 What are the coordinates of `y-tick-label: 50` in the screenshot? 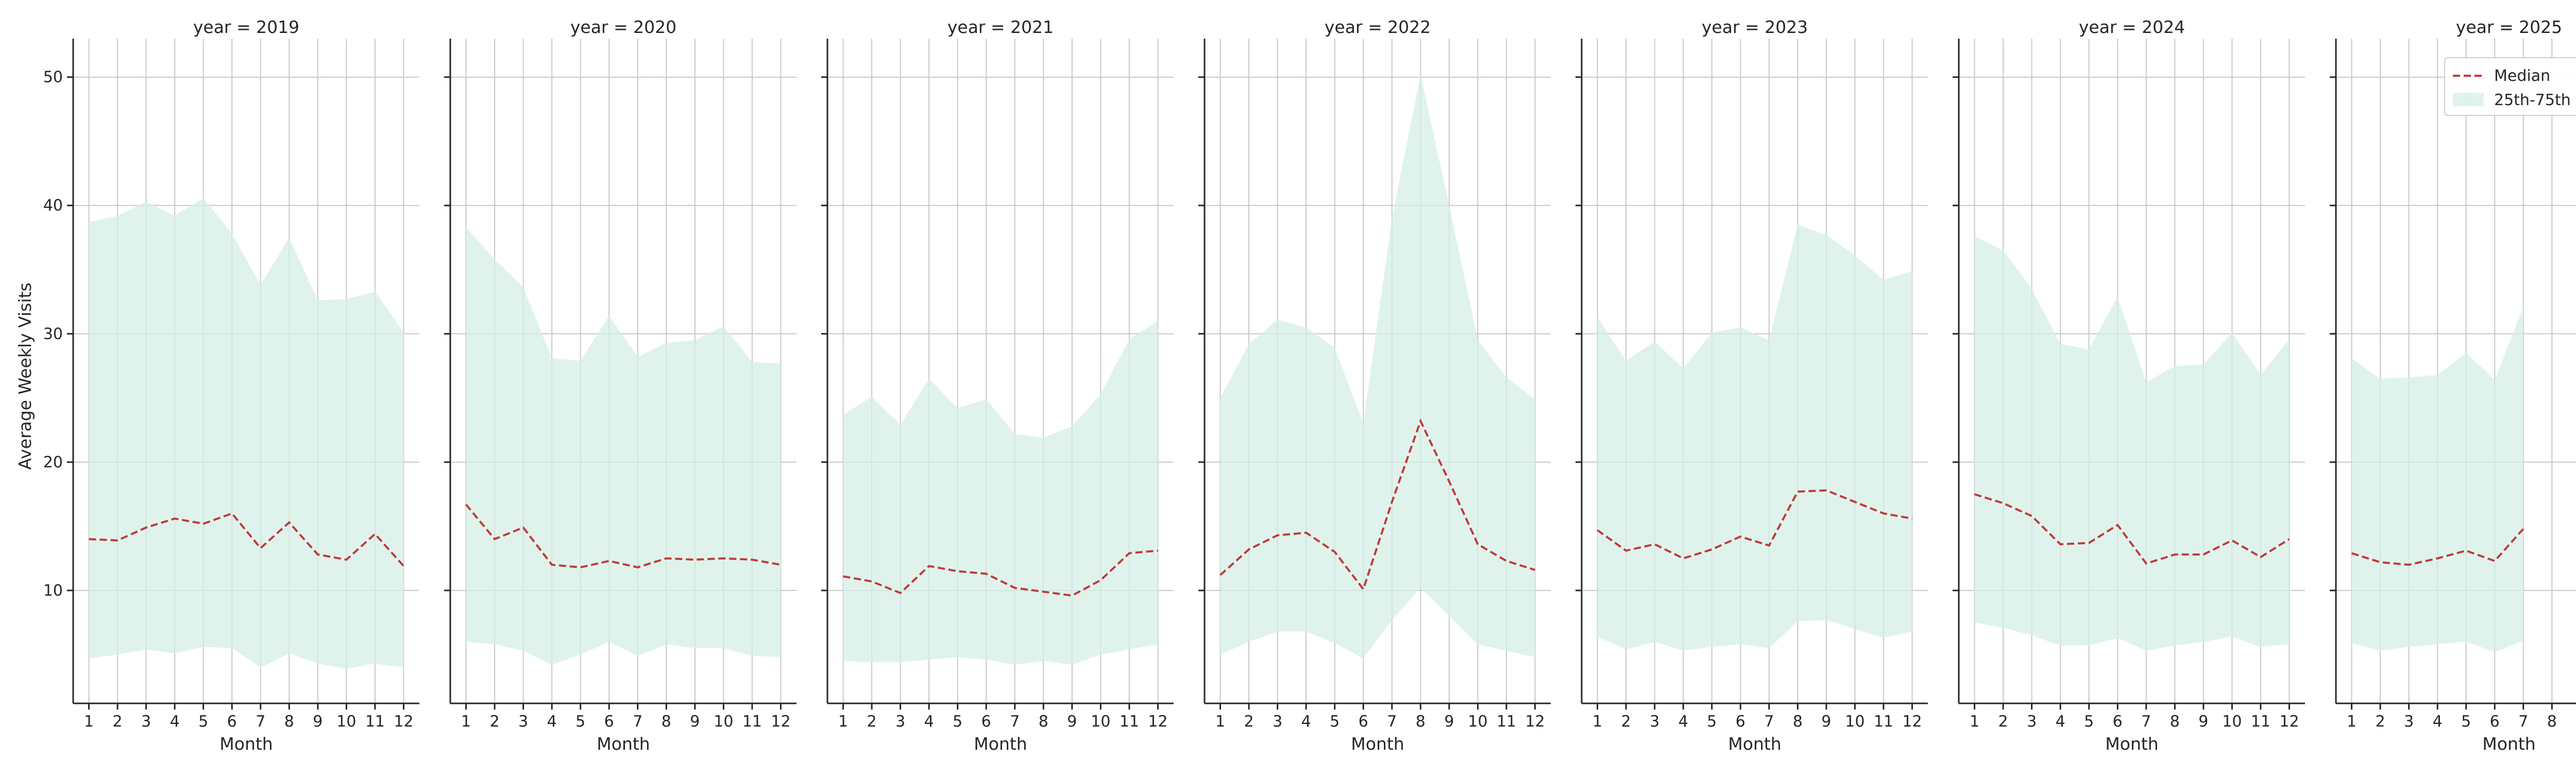 It's located at (53, 78).